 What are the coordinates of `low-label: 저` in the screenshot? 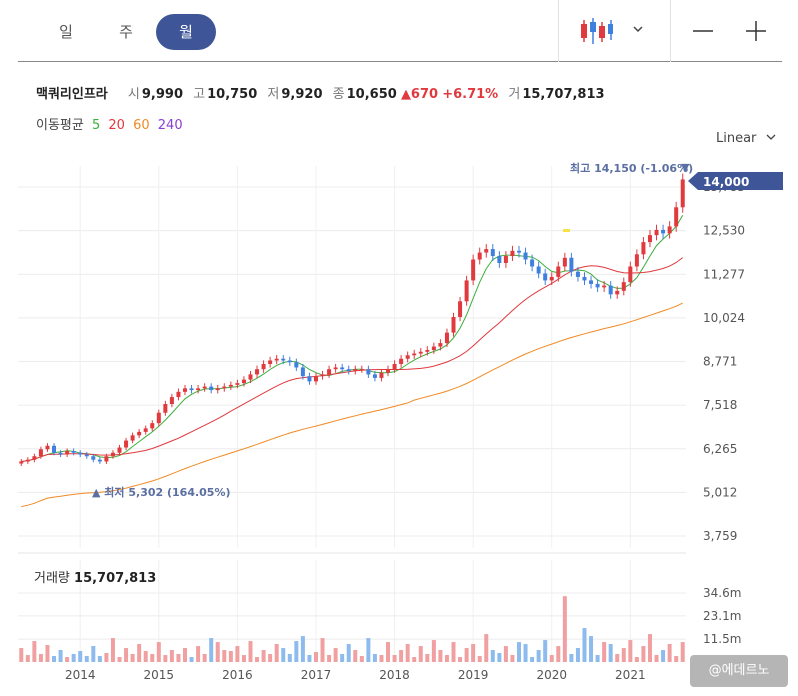 It's located at (273, 94).